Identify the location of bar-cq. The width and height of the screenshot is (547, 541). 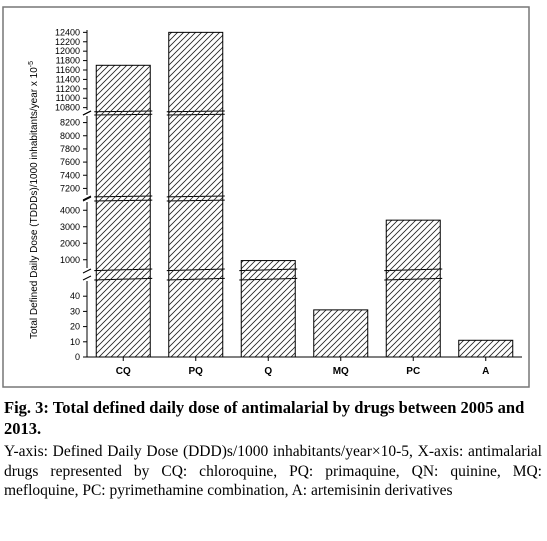
(123, 211).